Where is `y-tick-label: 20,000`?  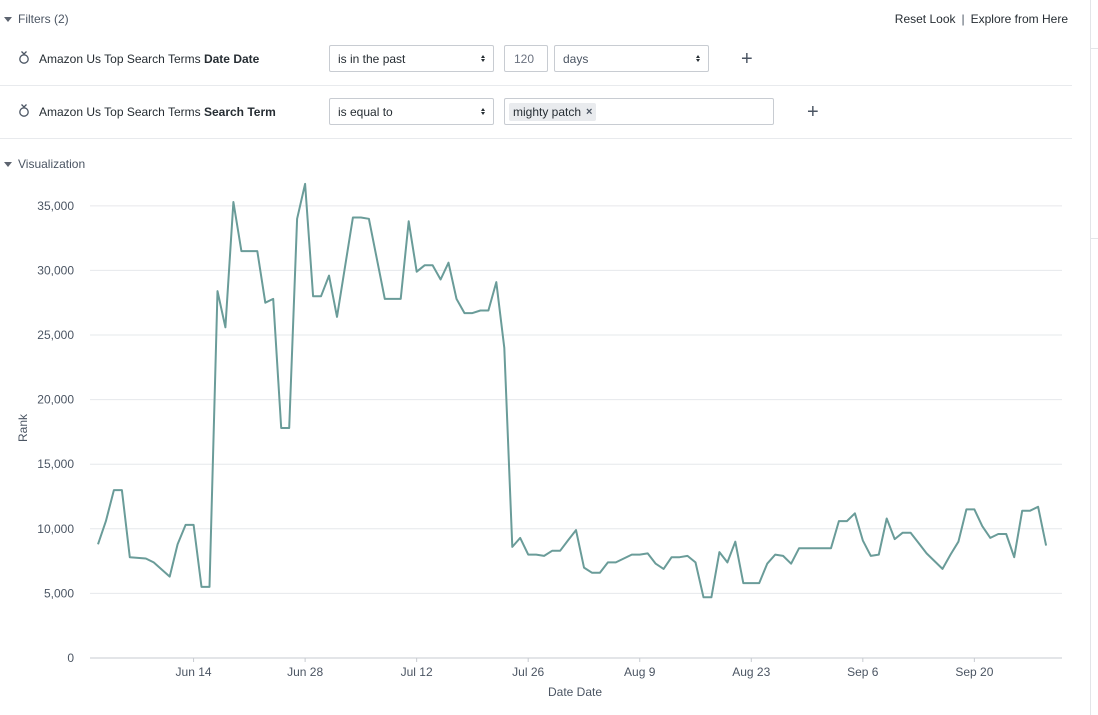 y-tick-label: 20,000 is located at coordinates (55, 400).